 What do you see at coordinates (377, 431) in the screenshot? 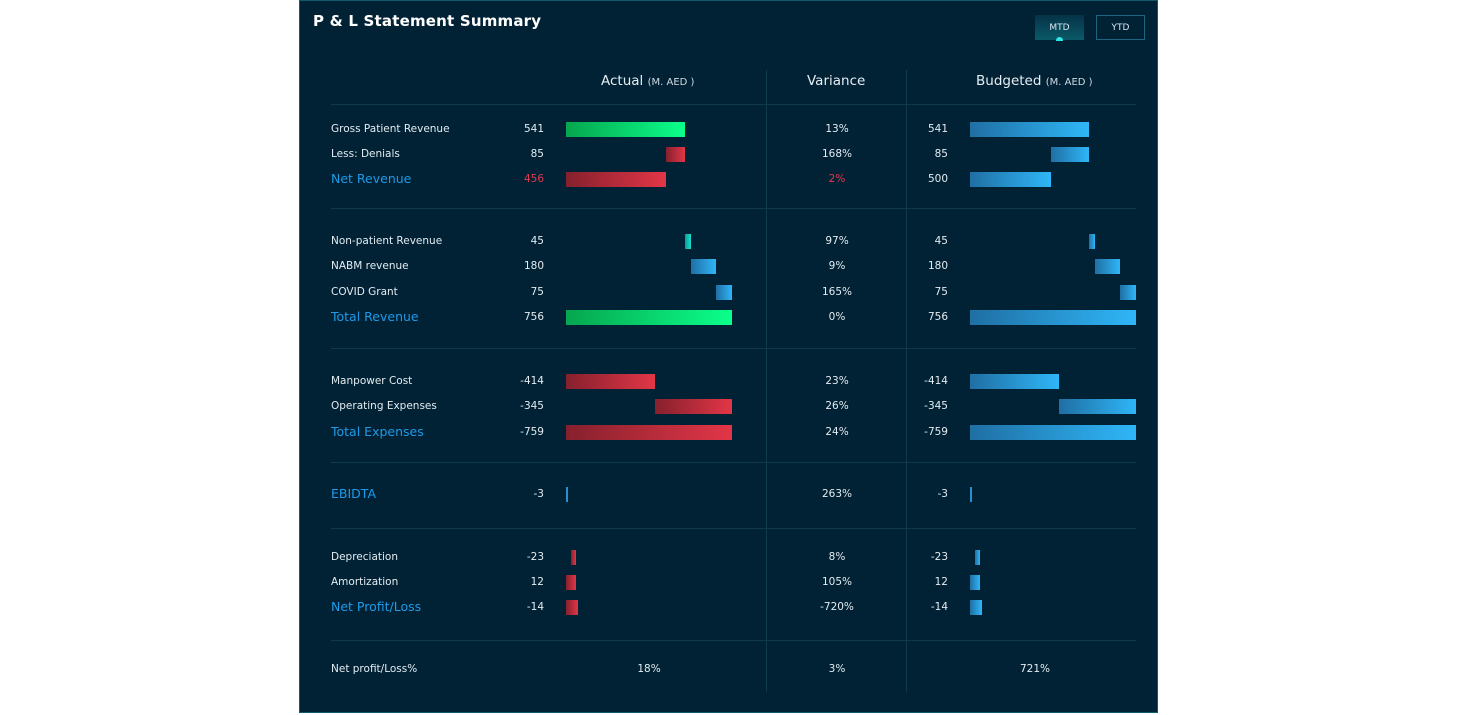
I see `row-label: Total Expenses` at bounding box center [377, 431].